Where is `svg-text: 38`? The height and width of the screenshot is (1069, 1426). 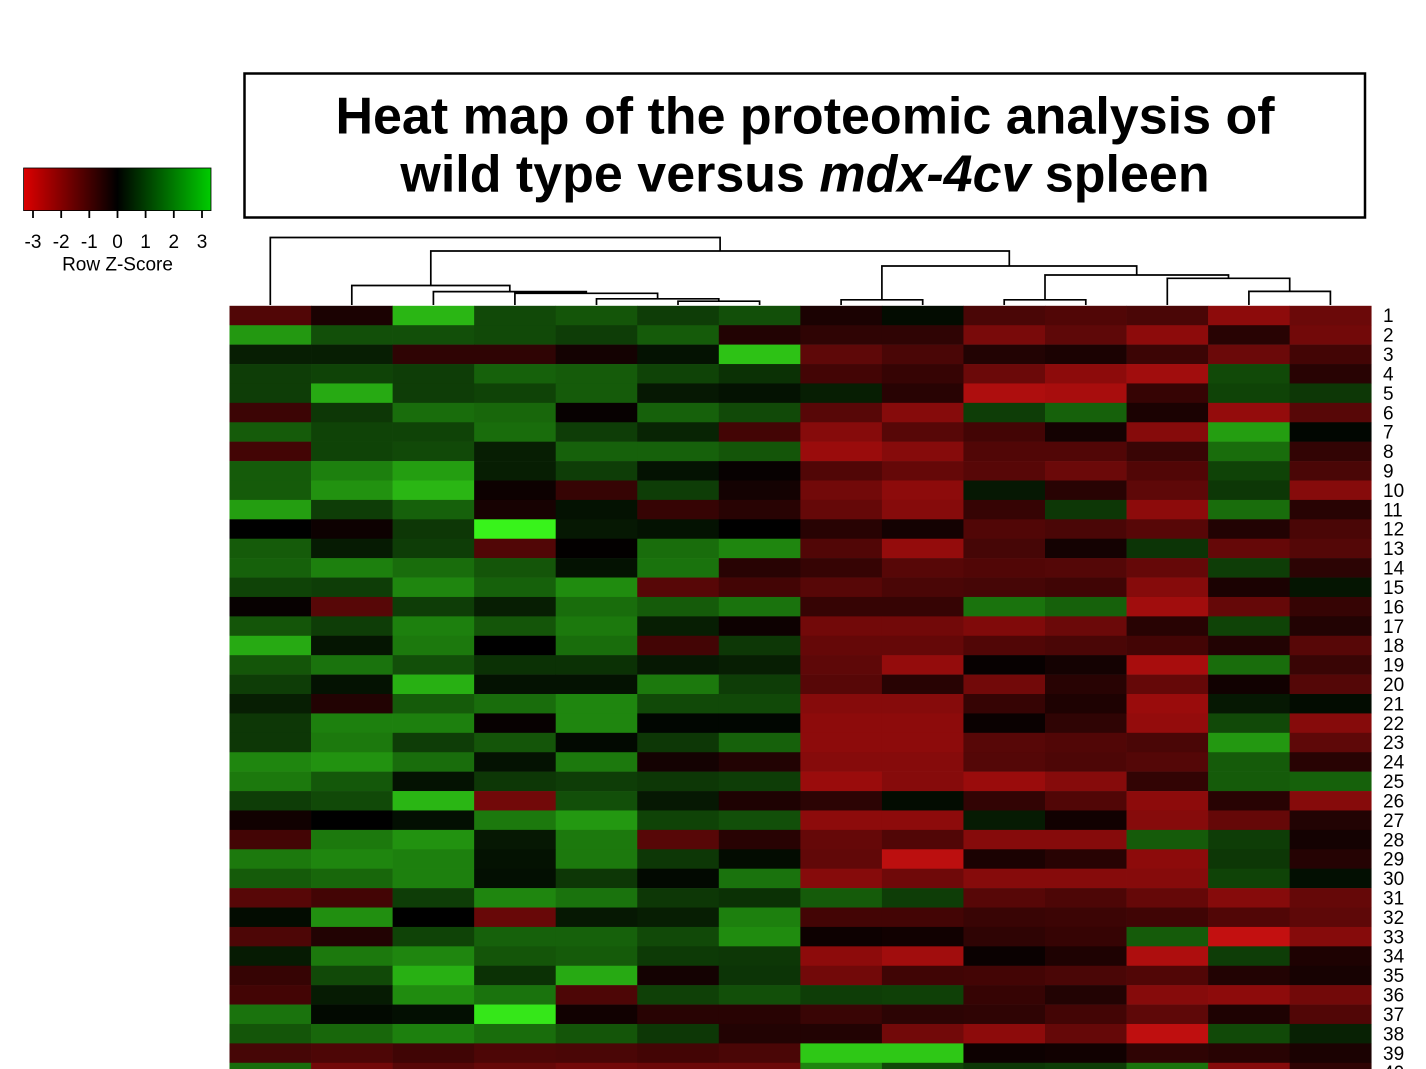
svg-text: 38 is located at coordinates (1393, 1034).